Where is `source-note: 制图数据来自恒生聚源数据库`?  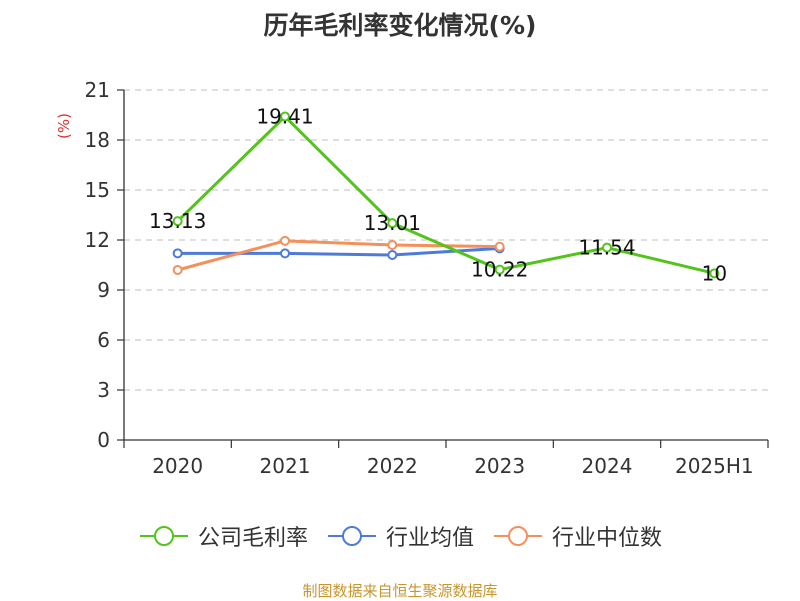
source-note: 制图数据来自恒生聚源数据库 is located at coordinates (400, 591).